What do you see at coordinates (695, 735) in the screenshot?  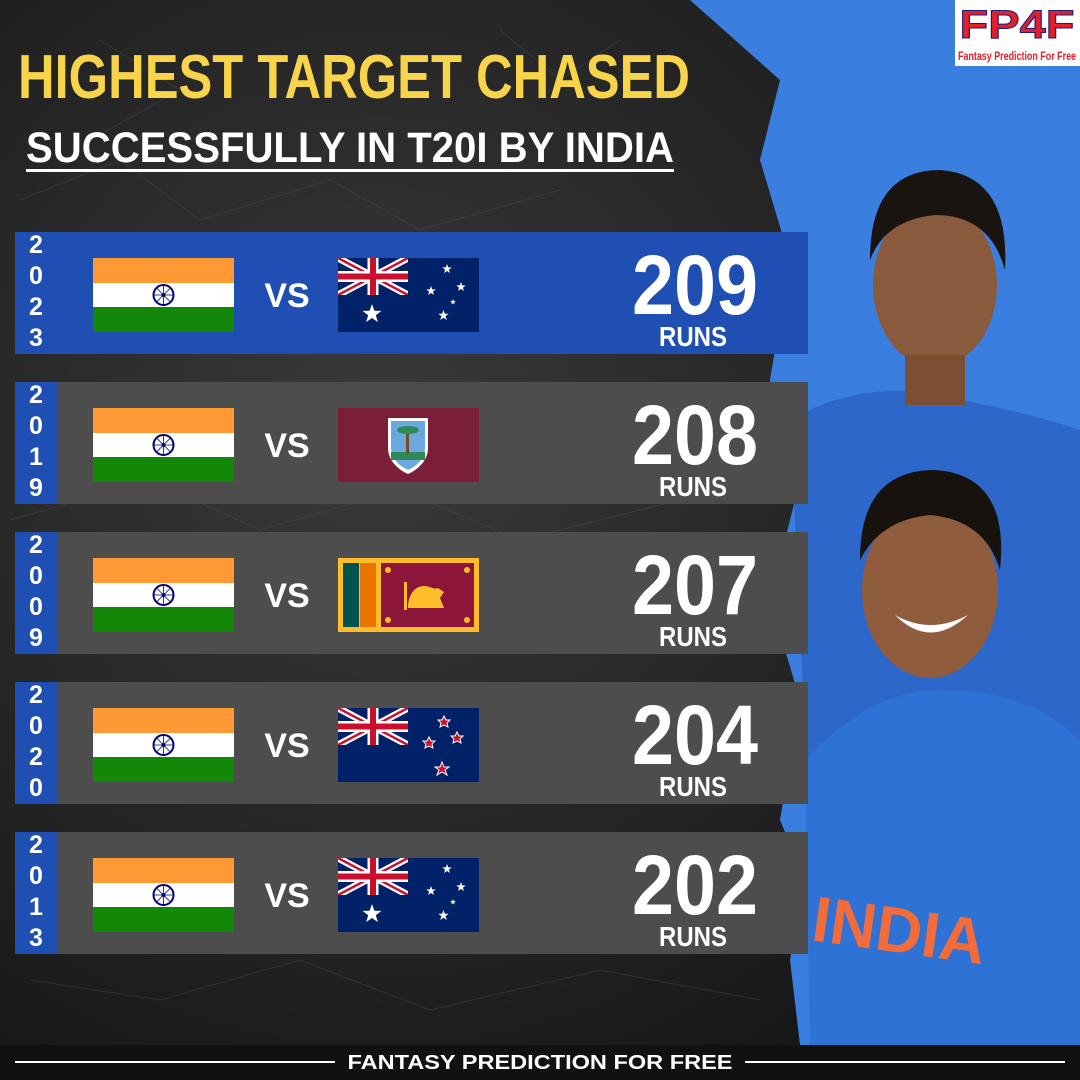 I see `runs: 204` at bounding box center [695, 735].